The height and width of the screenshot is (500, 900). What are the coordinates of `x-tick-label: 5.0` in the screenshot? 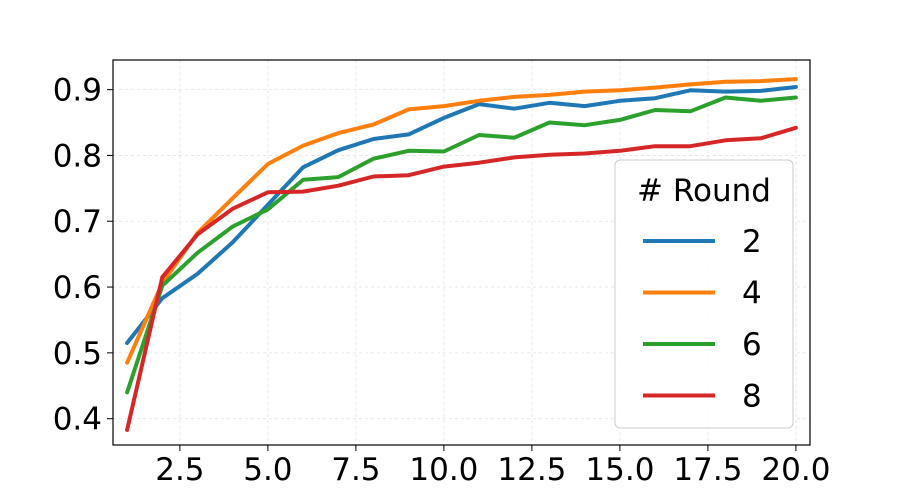 It's located at (267, 470).